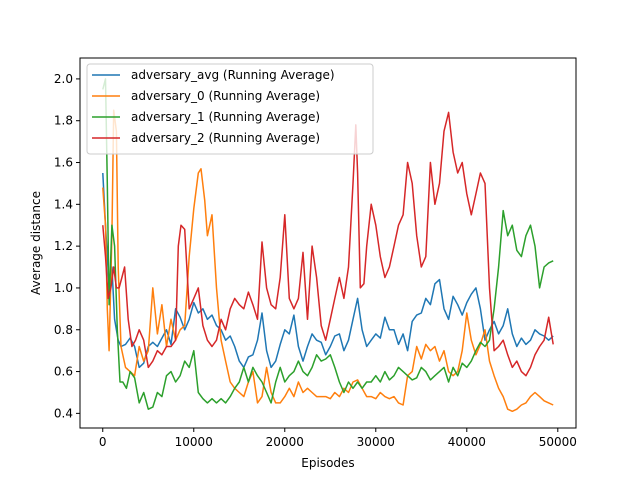 The image size is (640, 480). I want to click on legend-box, so click(230, 109).